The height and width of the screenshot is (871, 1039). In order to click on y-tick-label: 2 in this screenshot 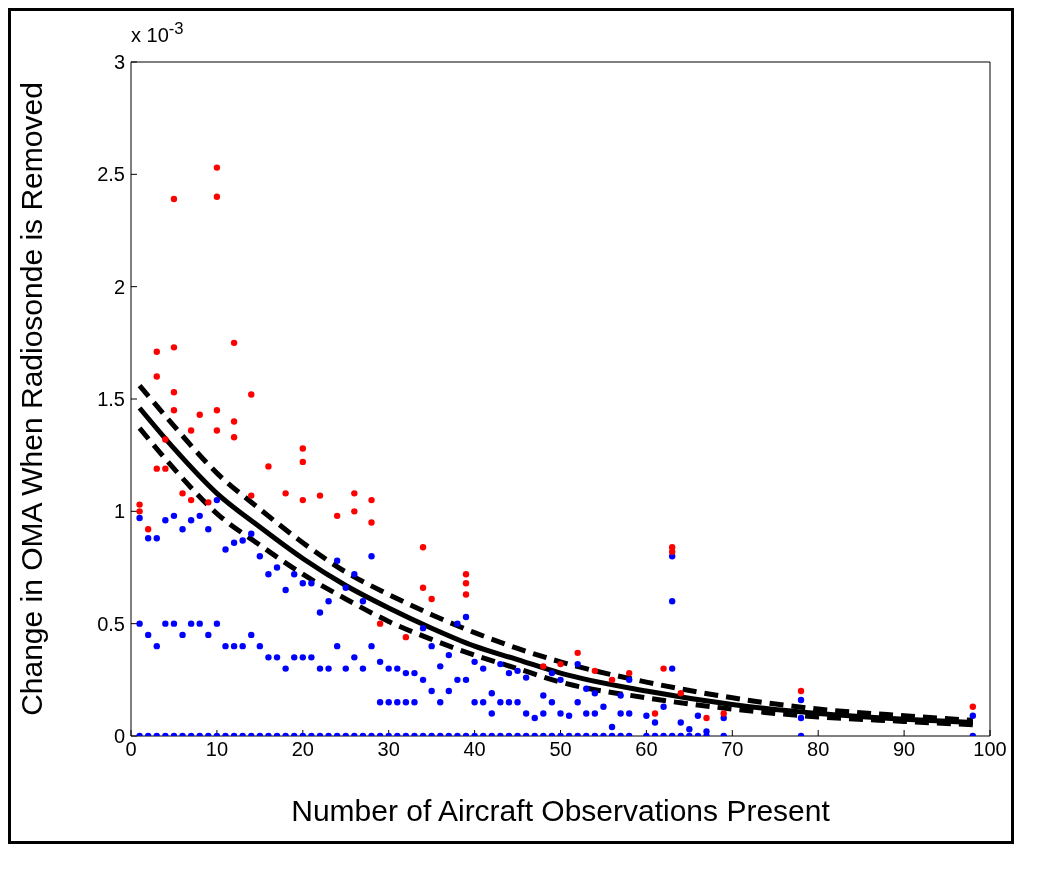, I will do `click(119, 286)`.